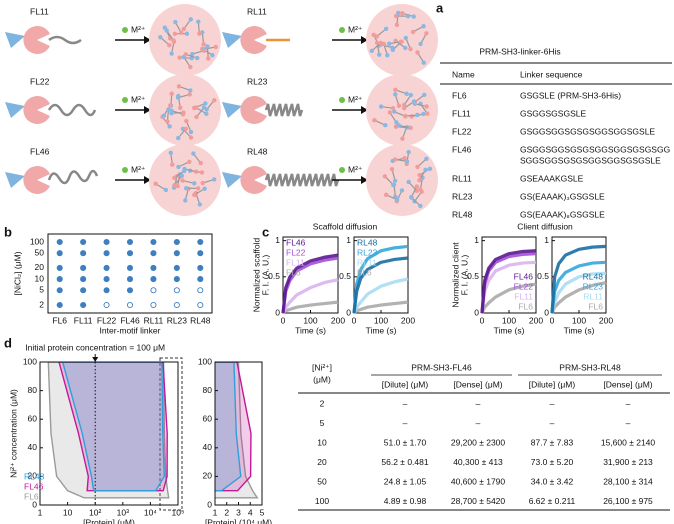 The image size is (674, 524). I want to click on x-tick-label: 0, so click(482, 320).